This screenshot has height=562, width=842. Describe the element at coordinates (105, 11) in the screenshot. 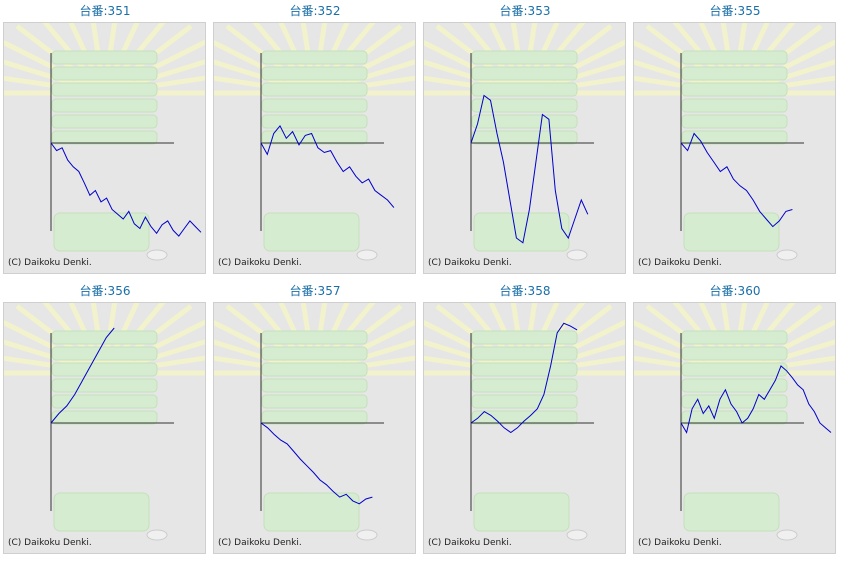

I see `machine-number-link: 台番:351` at that location.